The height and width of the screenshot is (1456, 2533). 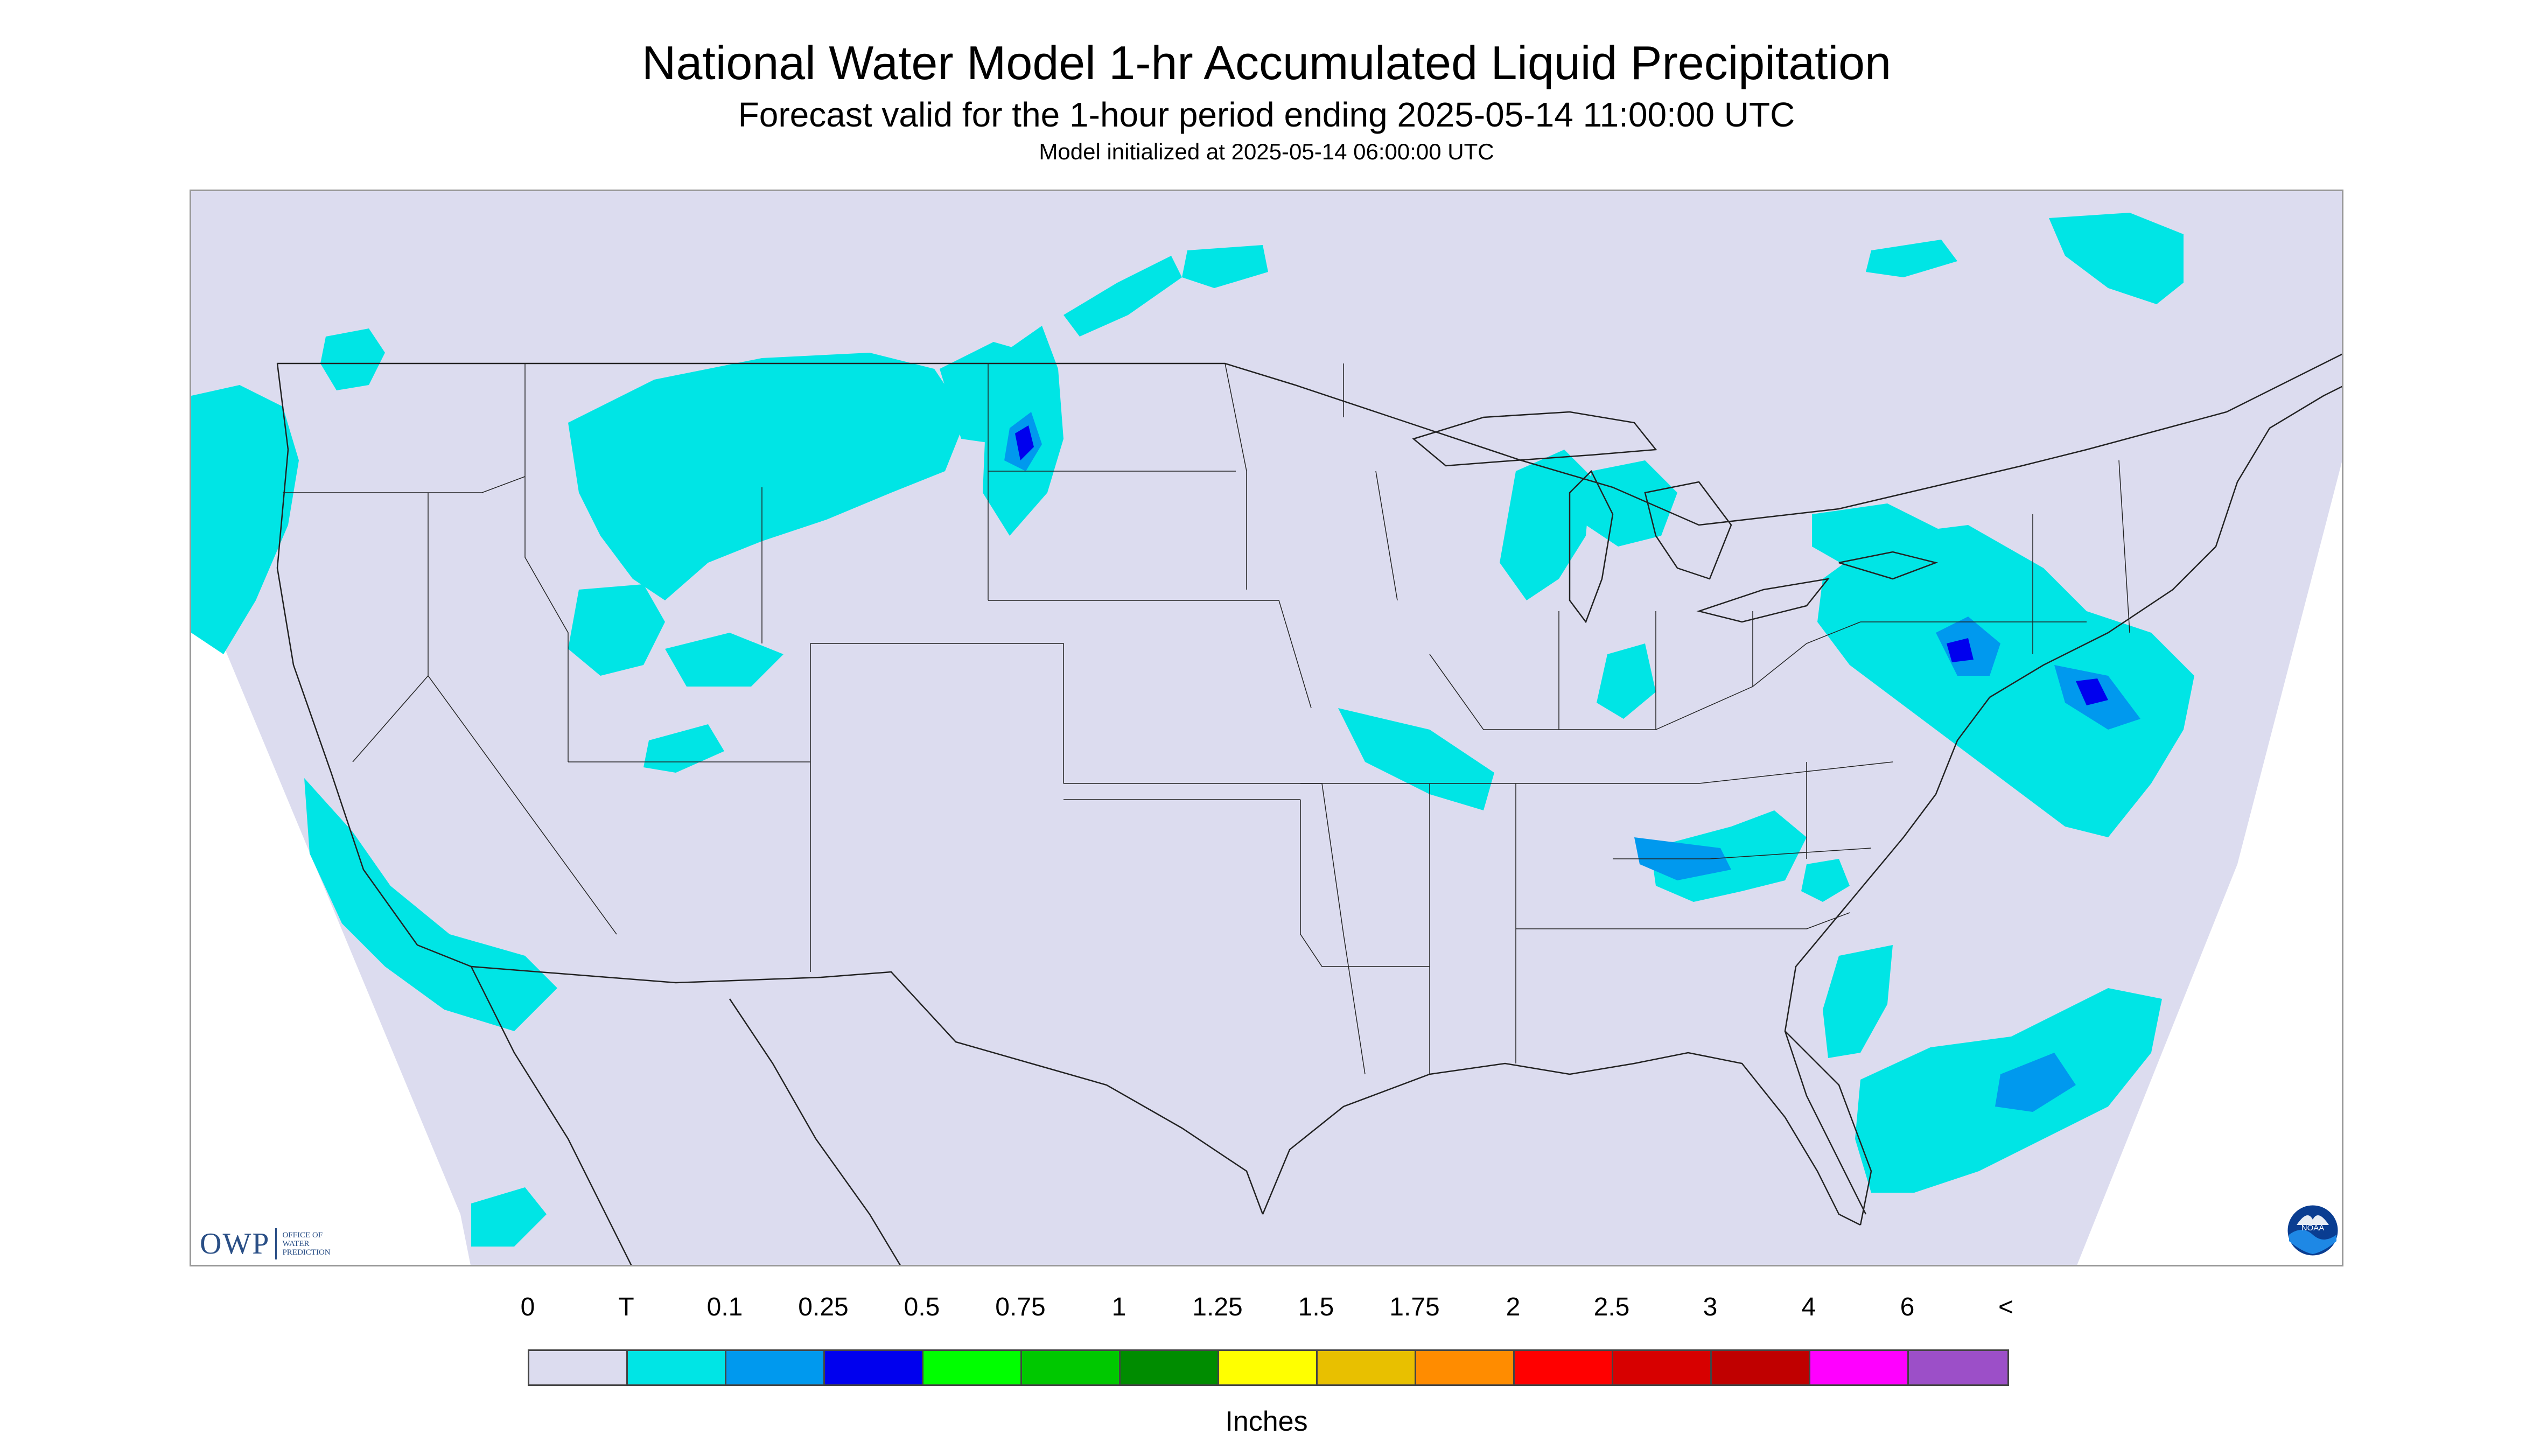 I want to click on precip-area-mid-atlantic, so click(x=2005, y=681).